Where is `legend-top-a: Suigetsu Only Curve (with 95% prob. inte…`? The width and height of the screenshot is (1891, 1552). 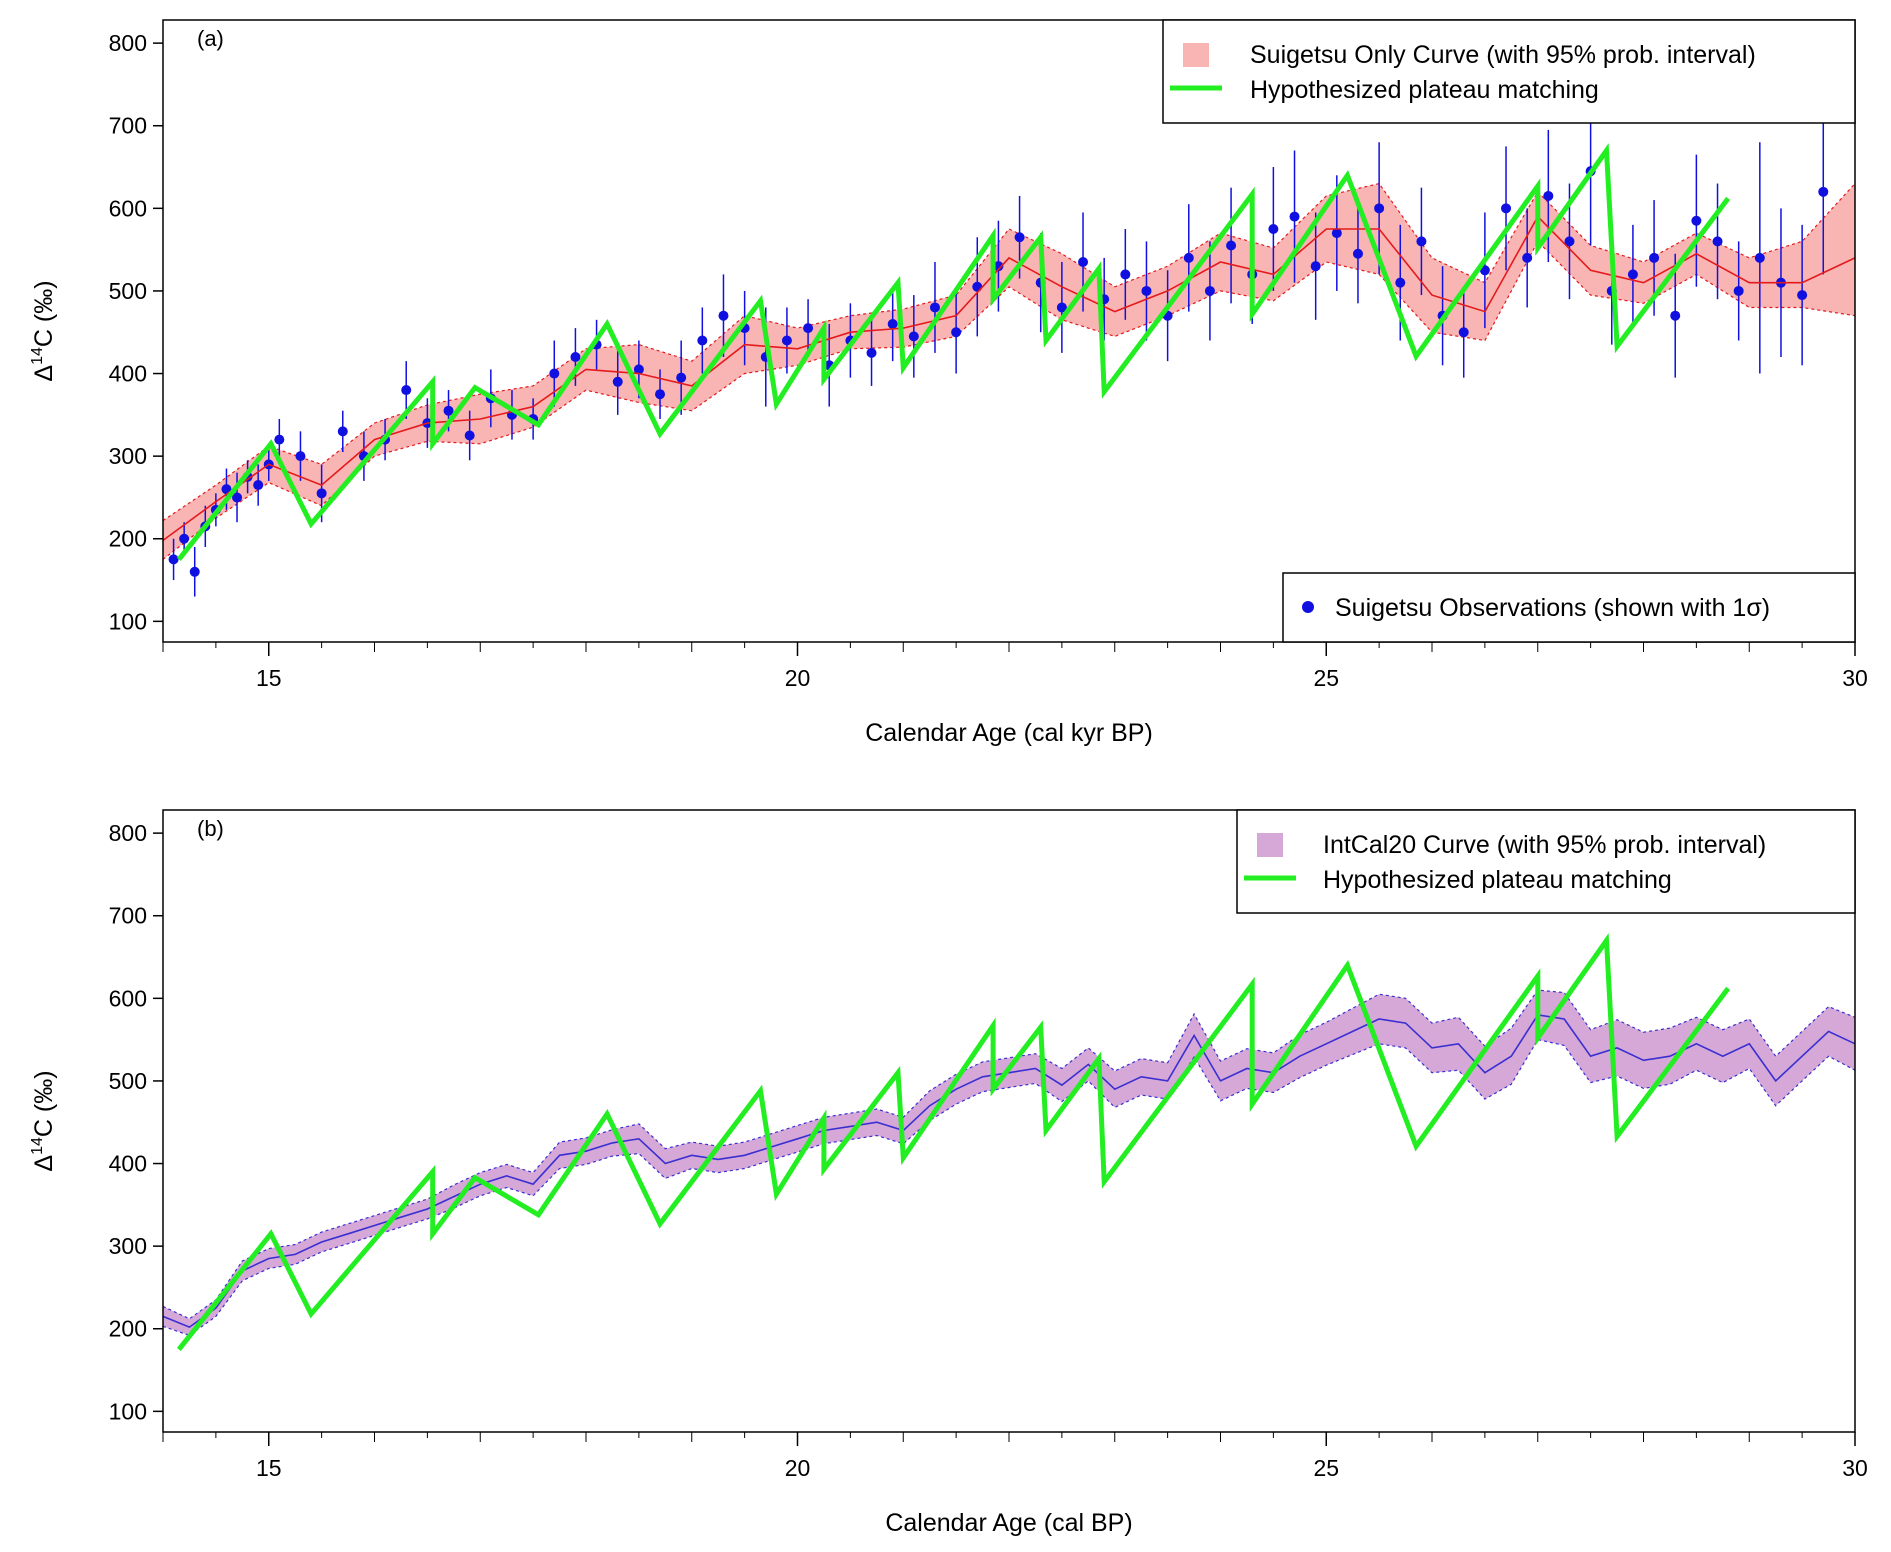 legend-top-a: Suigetsu Only Curve (with 95% prob. inte… is located at coordinates (1509, 71).